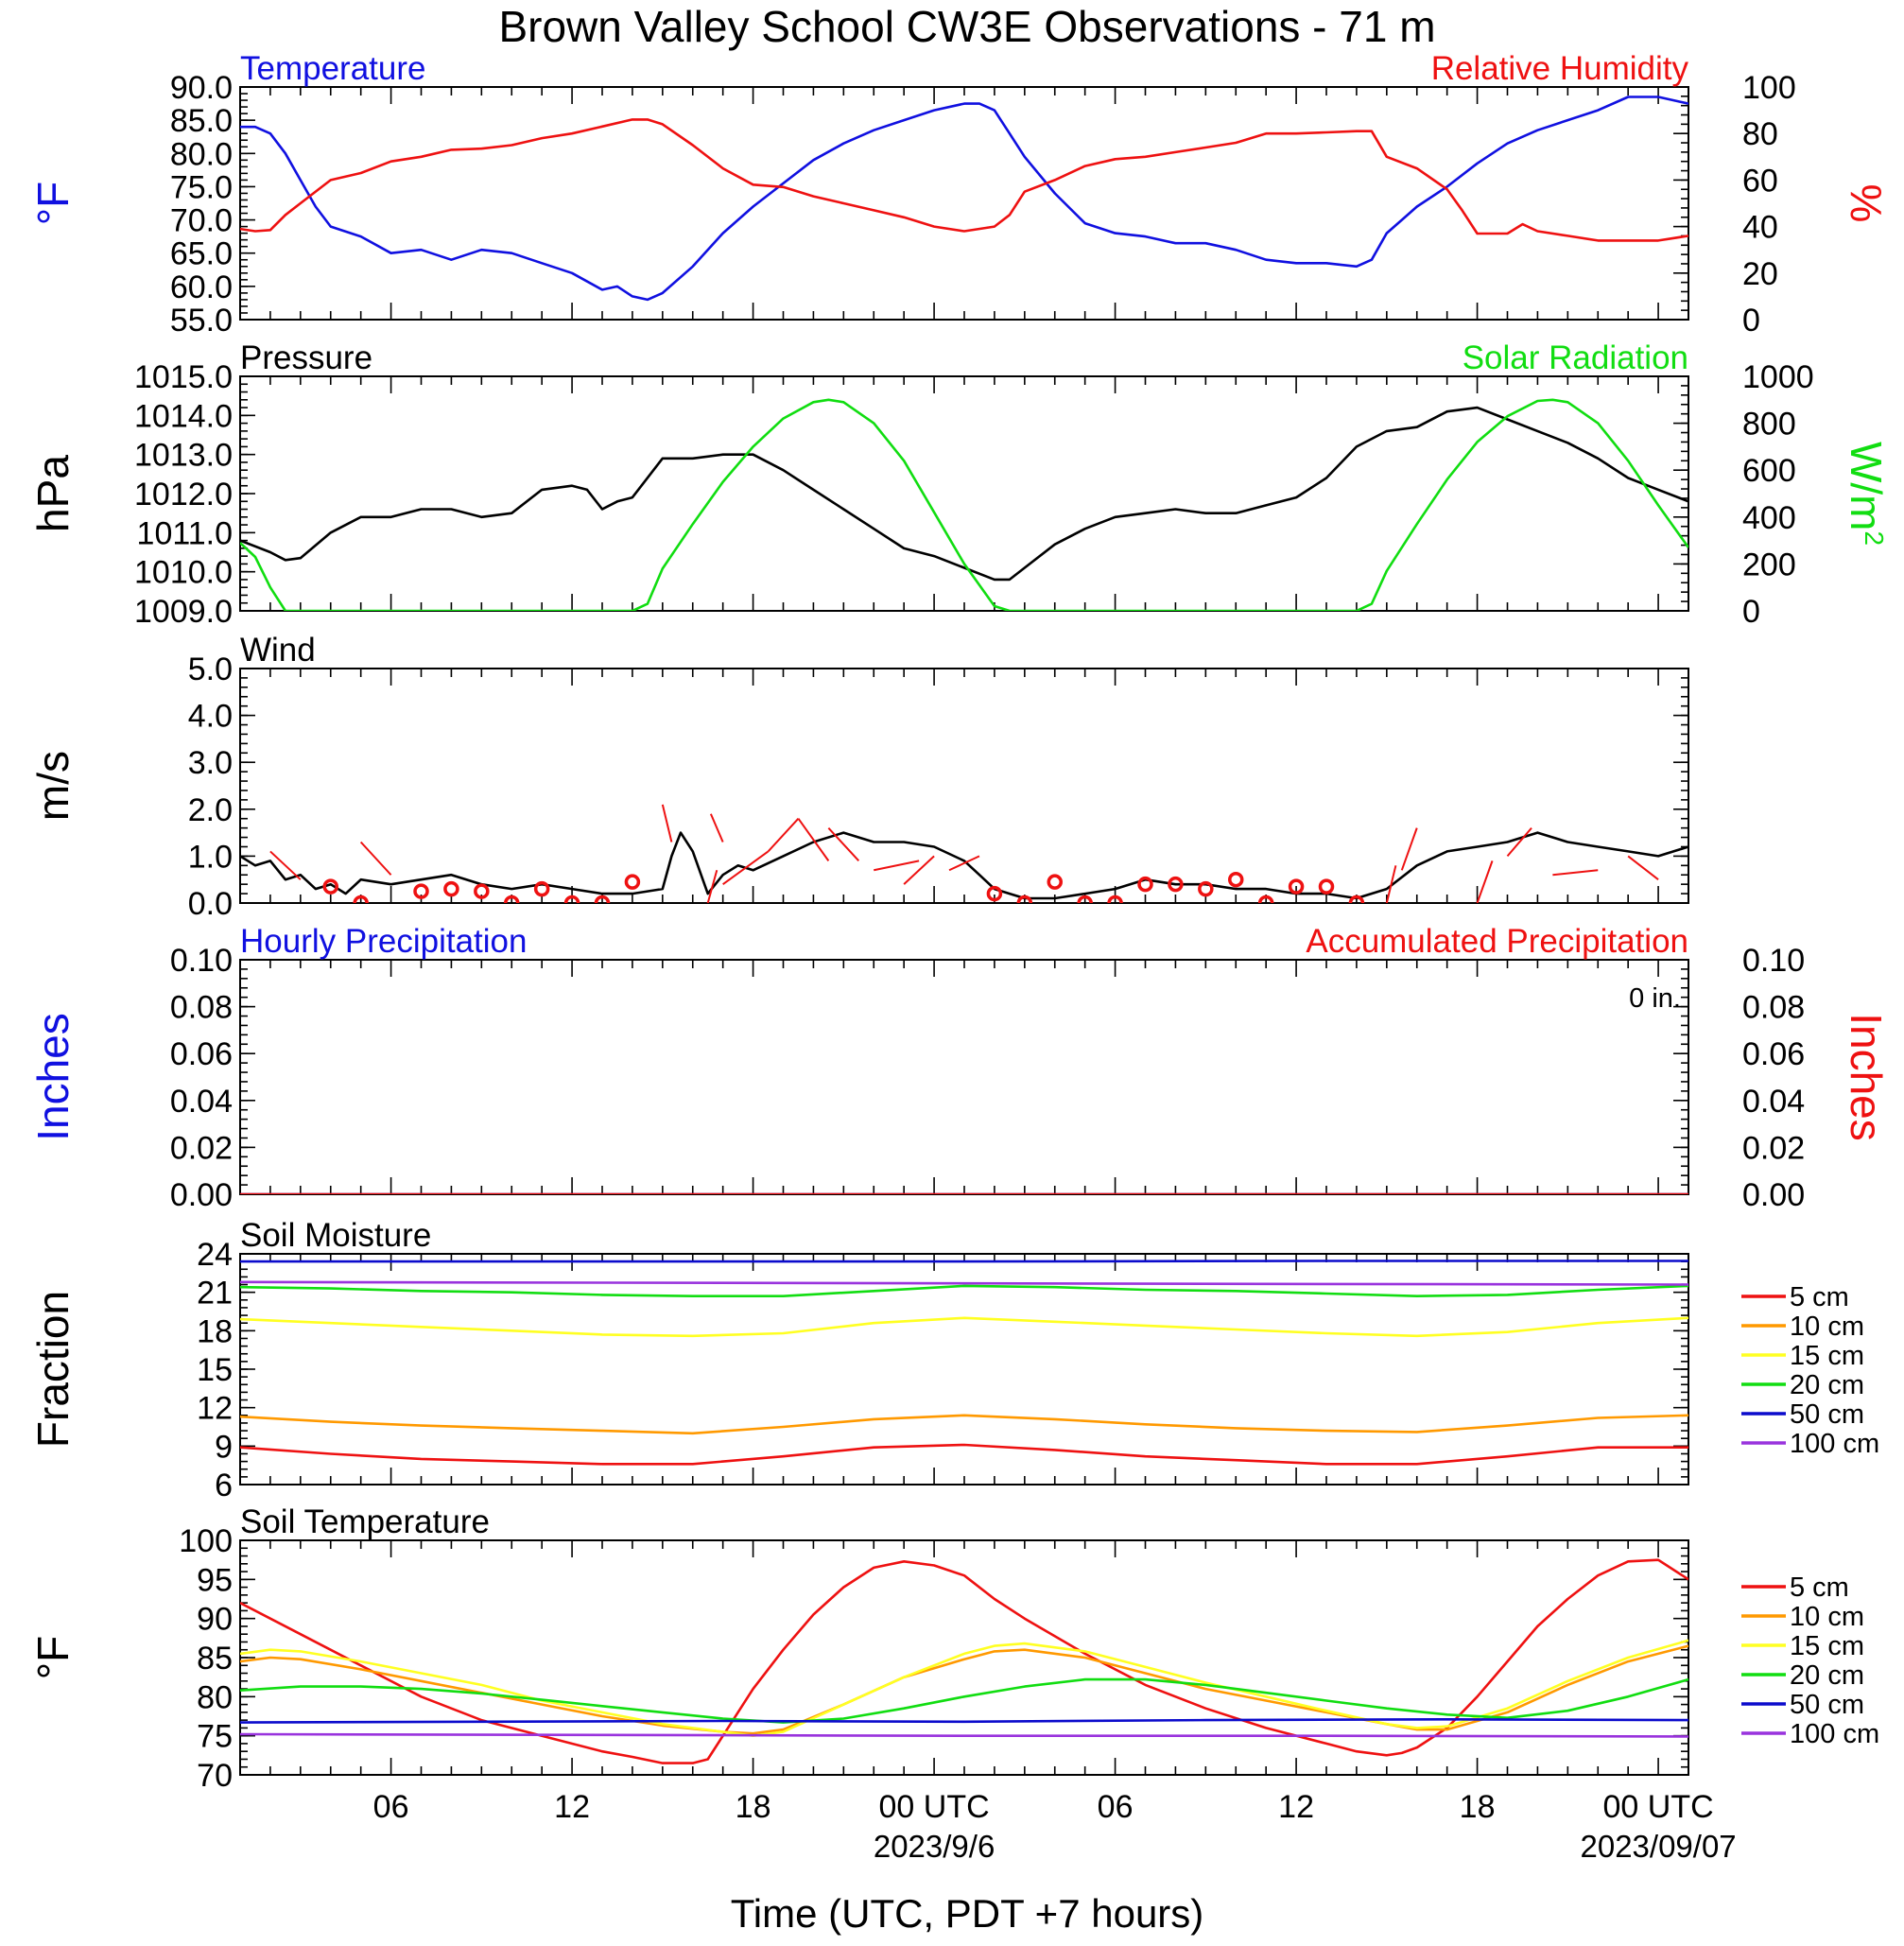  What do you see at coordinates (201, 154) in the screenshot?
I see `y-tick-label-left: 80.0` at bounding box center [201, 154].